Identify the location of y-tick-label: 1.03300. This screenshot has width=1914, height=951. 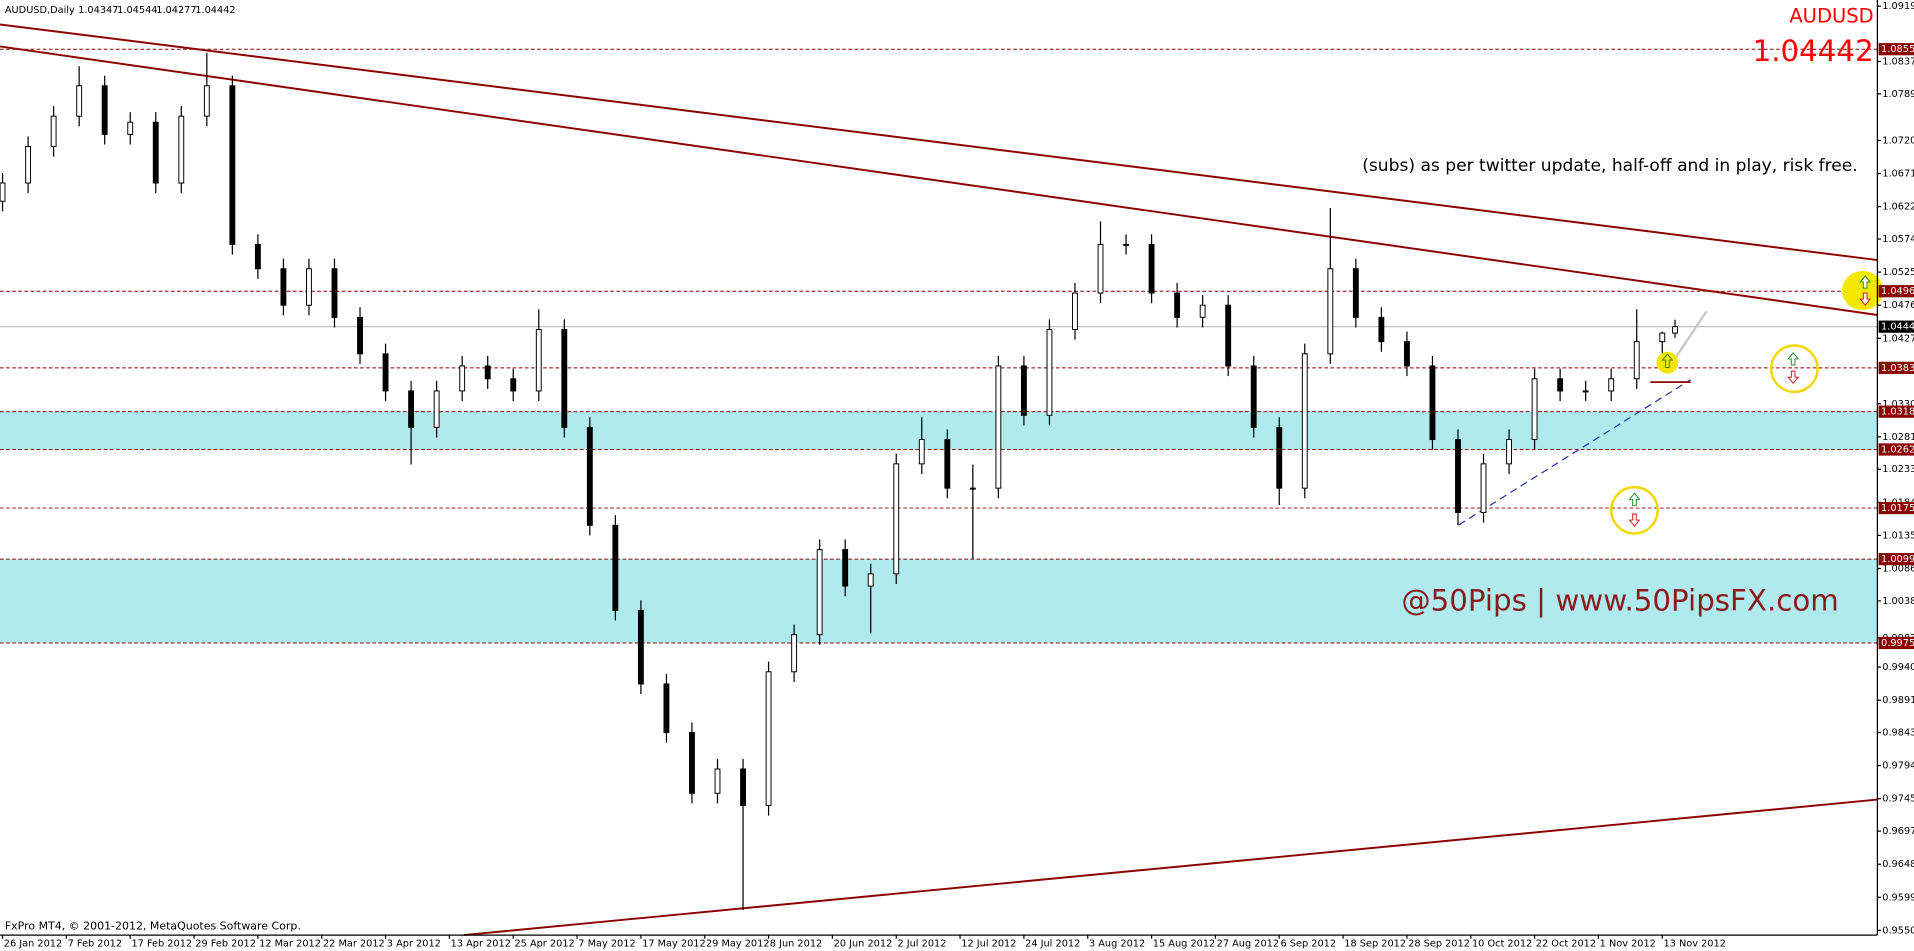
(1898, 404).